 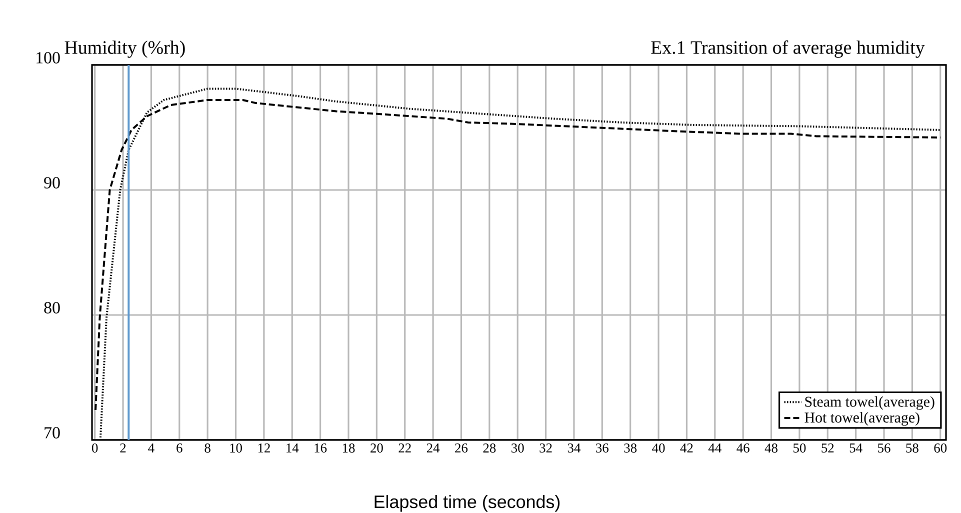 What do you see at coordinates (715, 447) in the screenshot?
I see `x-tick-label: 44` at bounding box center [715, 447].